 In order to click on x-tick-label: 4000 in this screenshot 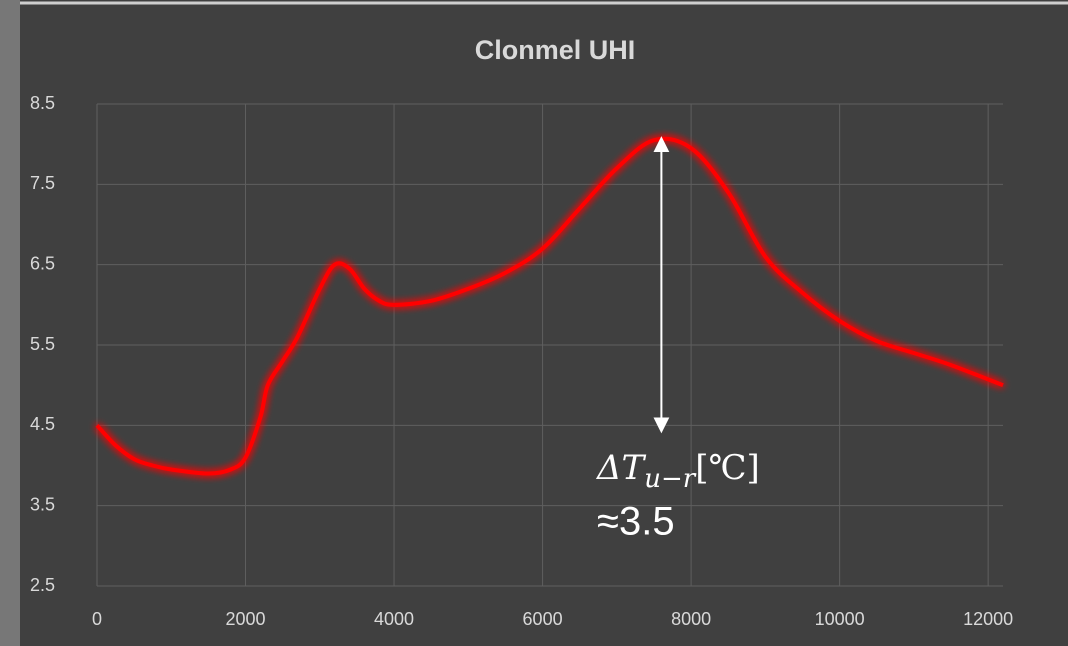, I will do `click(394, 619)`.